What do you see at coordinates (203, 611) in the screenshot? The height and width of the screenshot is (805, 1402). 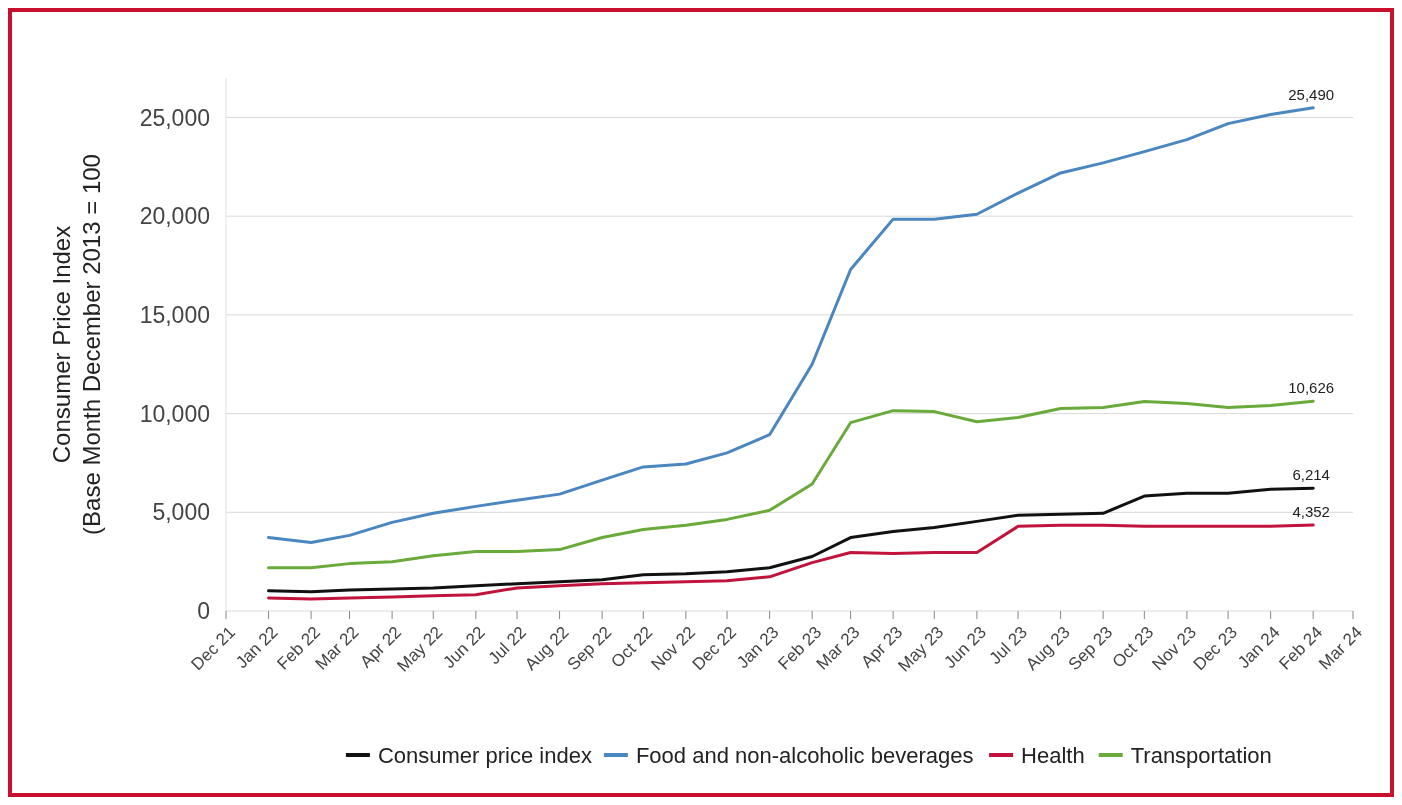 I see `y-tick-label: 0` at bounding box center [203, 611].